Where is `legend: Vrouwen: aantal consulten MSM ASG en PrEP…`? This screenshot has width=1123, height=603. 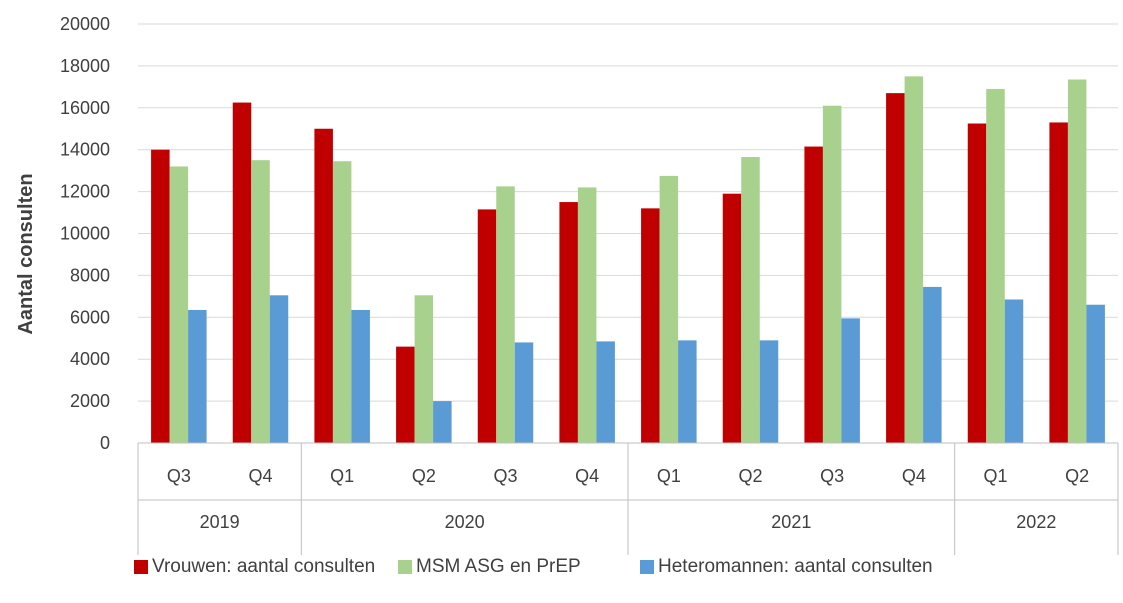 legend: Vrouwen: aantal consulten MSM ASG en PrEP… is located at coordinates (561, 571).